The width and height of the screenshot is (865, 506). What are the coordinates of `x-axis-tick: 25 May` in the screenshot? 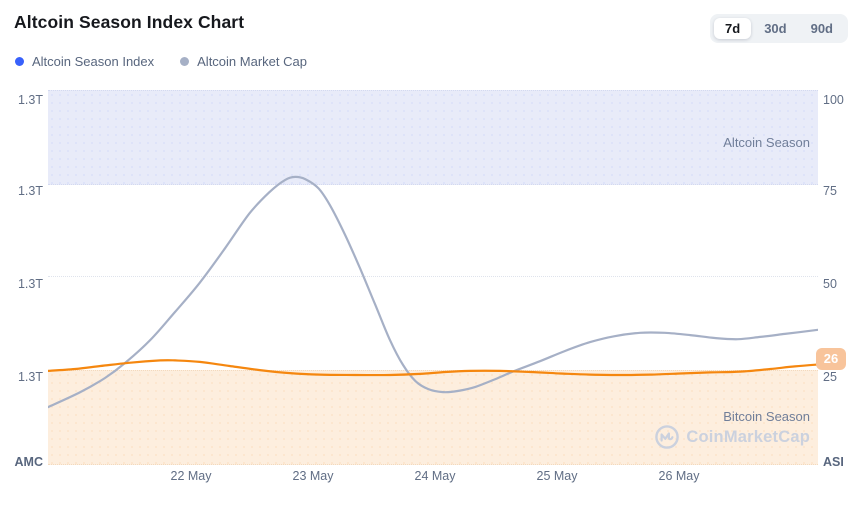 It's located at (557, 476).